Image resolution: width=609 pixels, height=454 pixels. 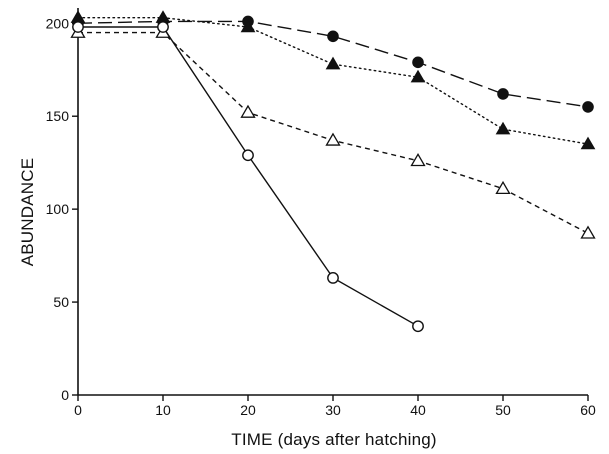 I want to click on y-tick-label-4: 200, so click(x=58, y=23).